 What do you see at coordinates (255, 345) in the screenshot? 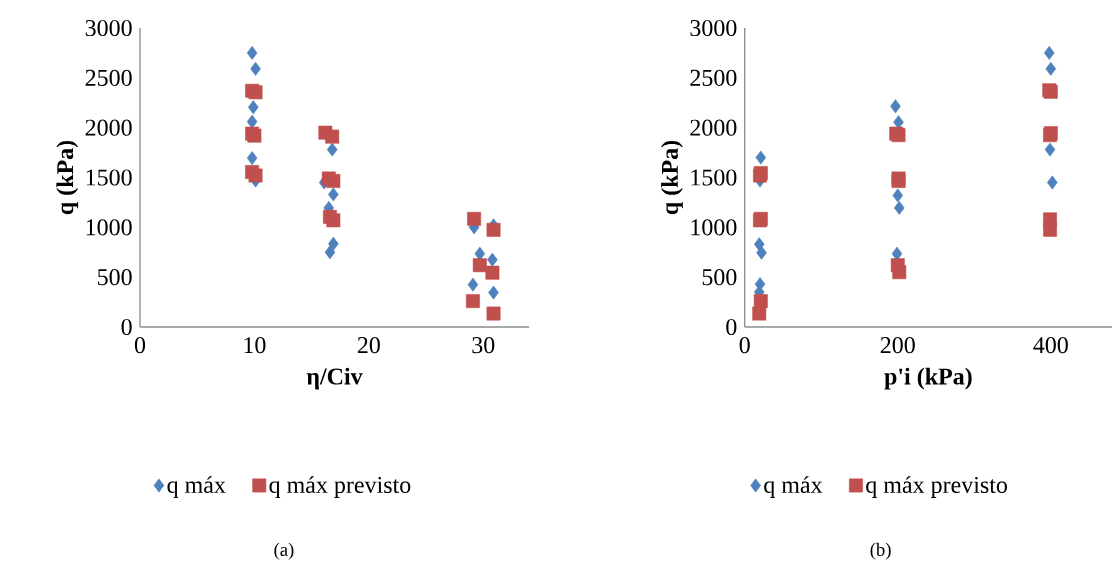
I see `x-tick-label: 10` at bounding box center [255, 345].